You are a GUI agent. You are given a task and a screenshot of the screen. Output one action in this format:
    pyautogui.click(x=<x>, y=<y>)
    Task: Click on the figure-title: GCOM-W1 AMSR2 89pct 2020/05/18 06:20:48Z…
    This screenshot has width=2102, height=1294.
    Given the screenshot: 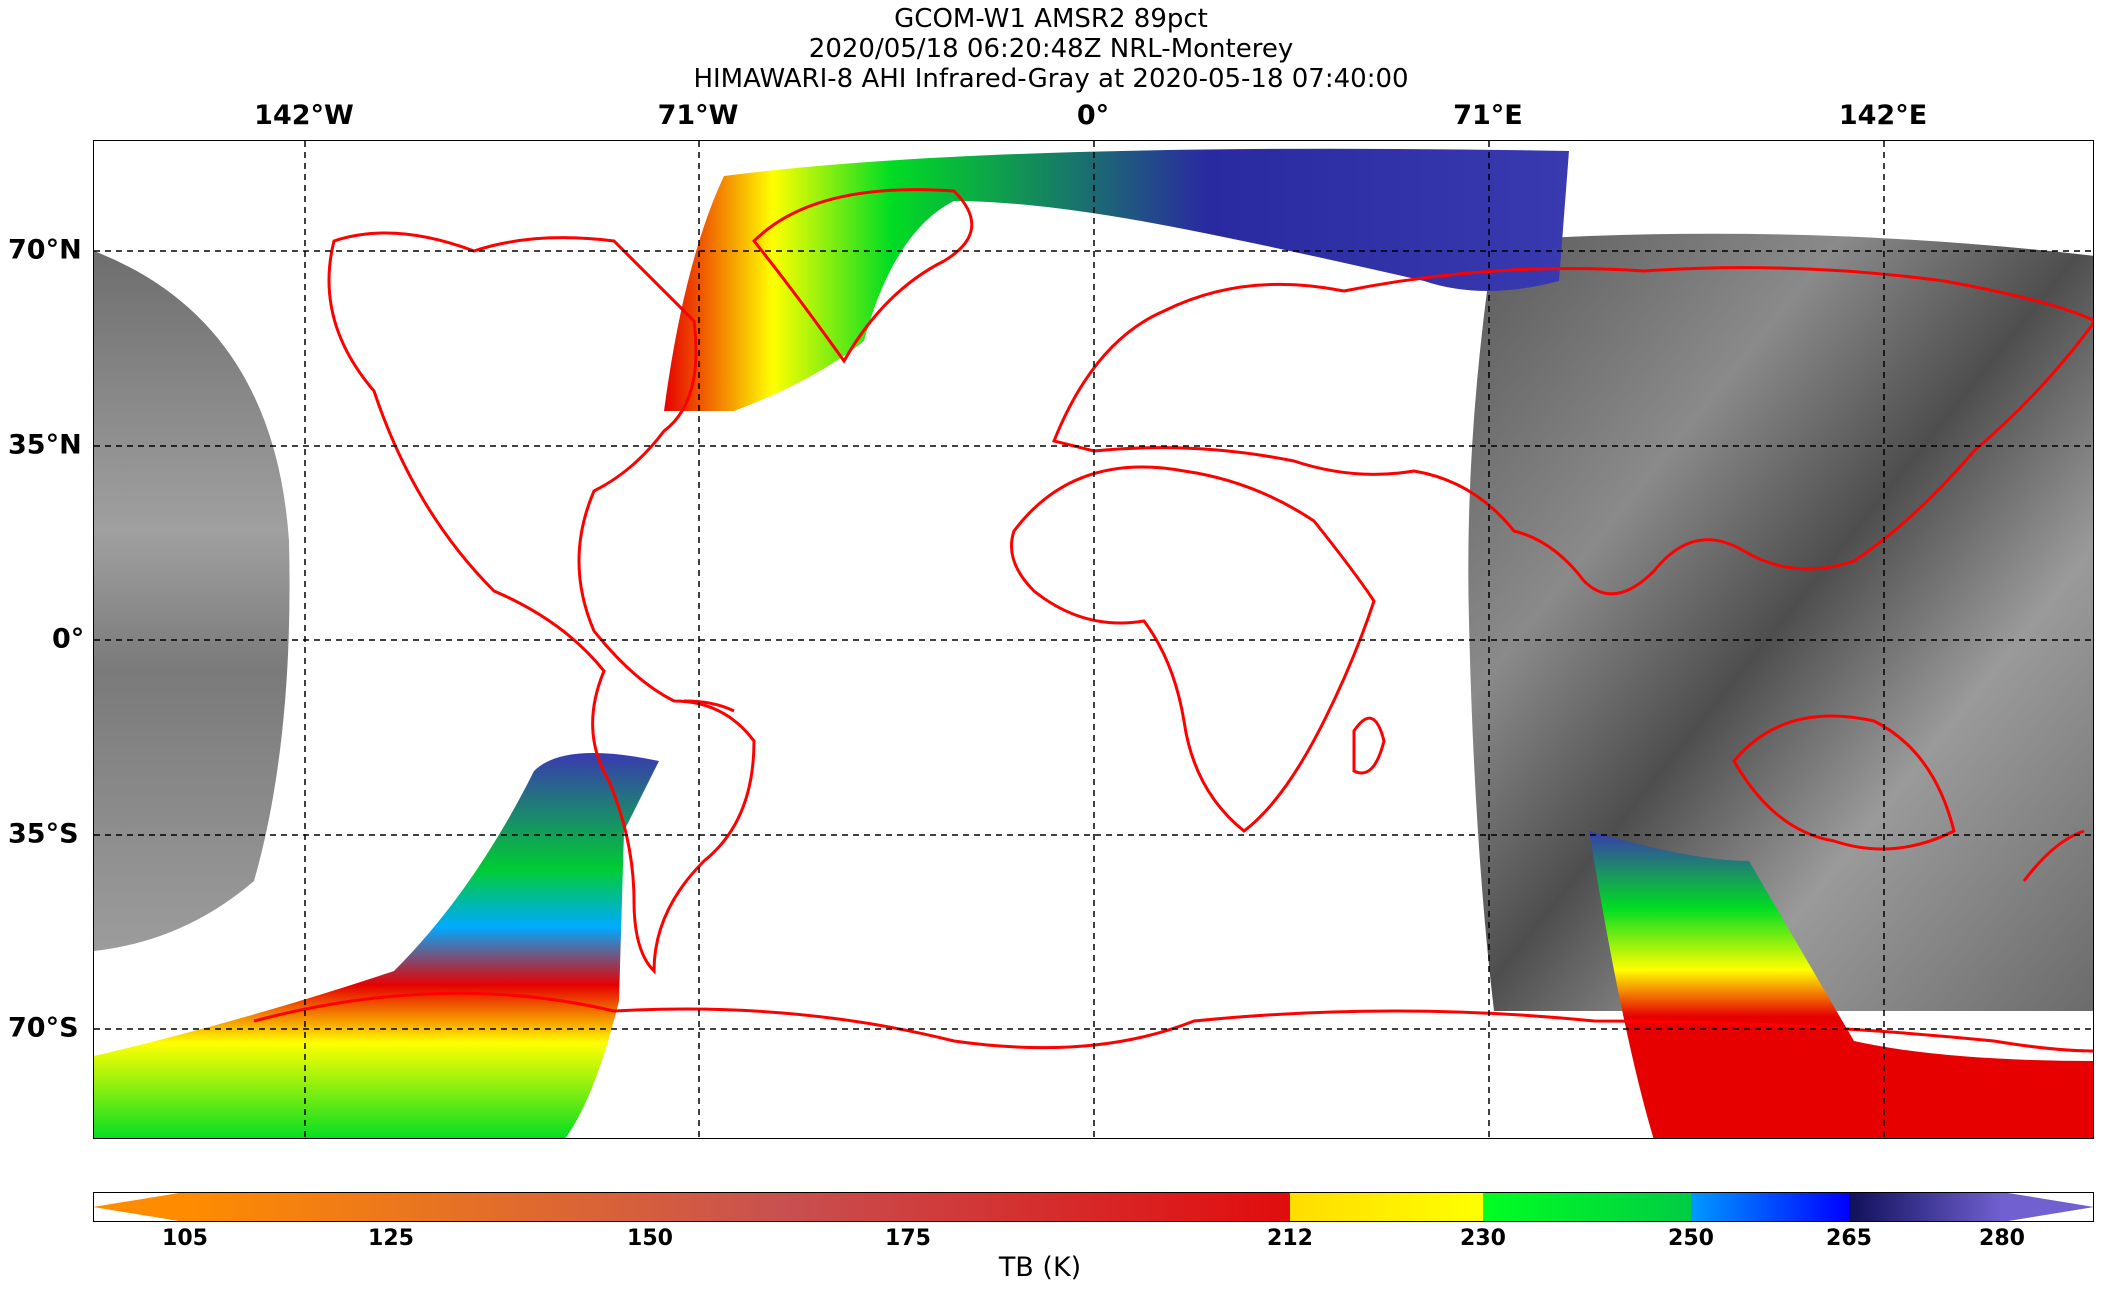 What is the action you would take?
    pyautogui.click(x=1051, y=49)
    